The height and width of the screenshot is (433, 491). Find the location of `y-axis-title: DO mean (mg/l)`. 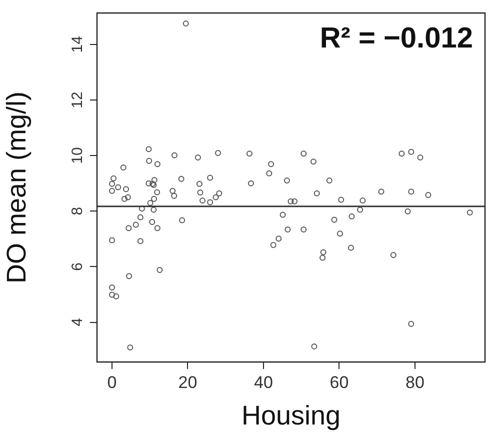

y-axis-title: DO mean (mg/l) is located at coordinates (17, 187).